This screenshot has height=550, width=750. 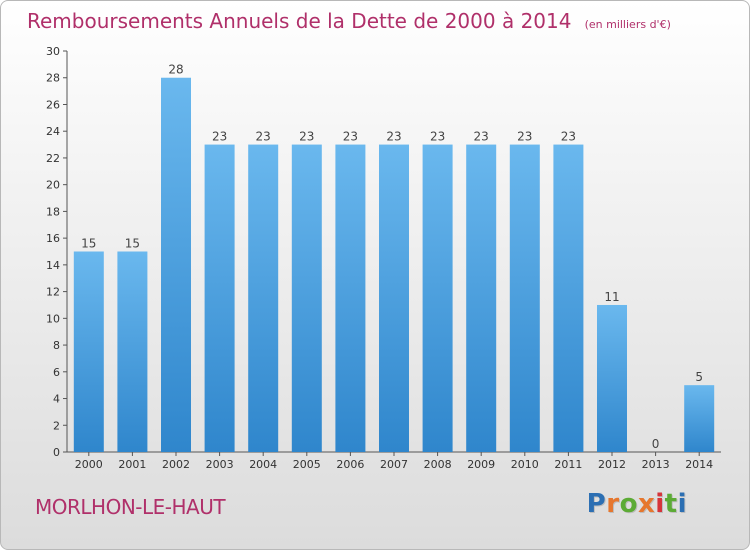 I want to click on x-tick-label: 2003, so click(x=220, y=464).